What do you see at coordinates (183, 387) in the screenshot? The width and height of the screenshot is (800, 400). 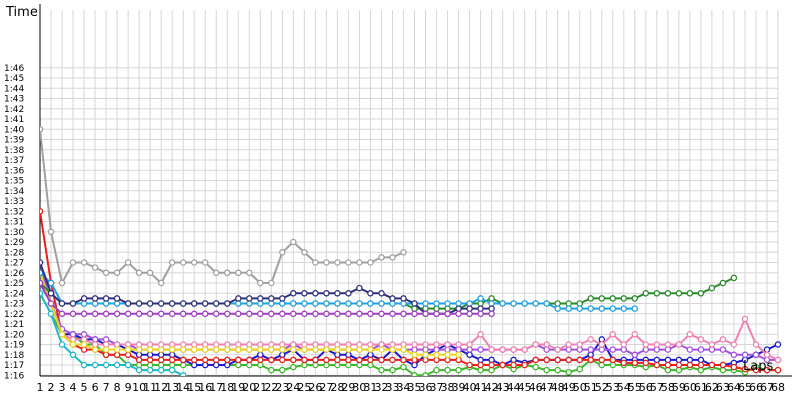 I see `x-tick-label: 14` at bounding box center [183, 387].